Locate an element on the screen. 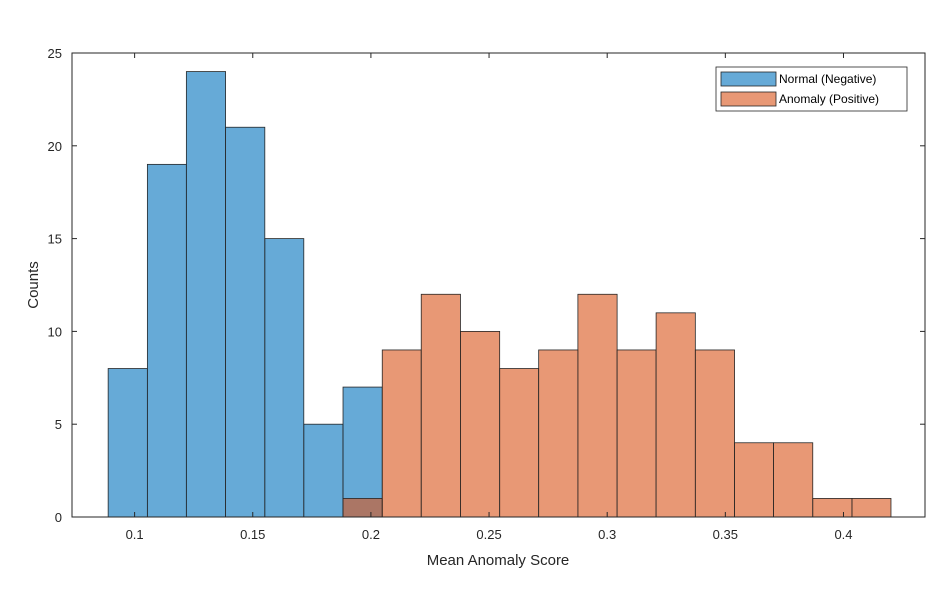  y-tick-label: 5 is located at coordinates (58, 424).